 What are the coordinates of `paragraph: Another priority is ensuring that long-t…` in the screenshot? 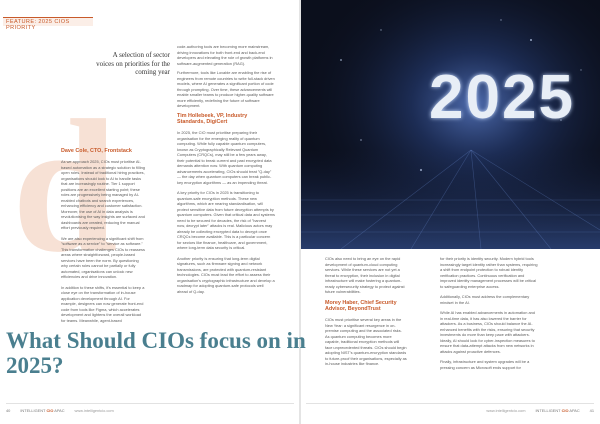 It's located at (226, 274).